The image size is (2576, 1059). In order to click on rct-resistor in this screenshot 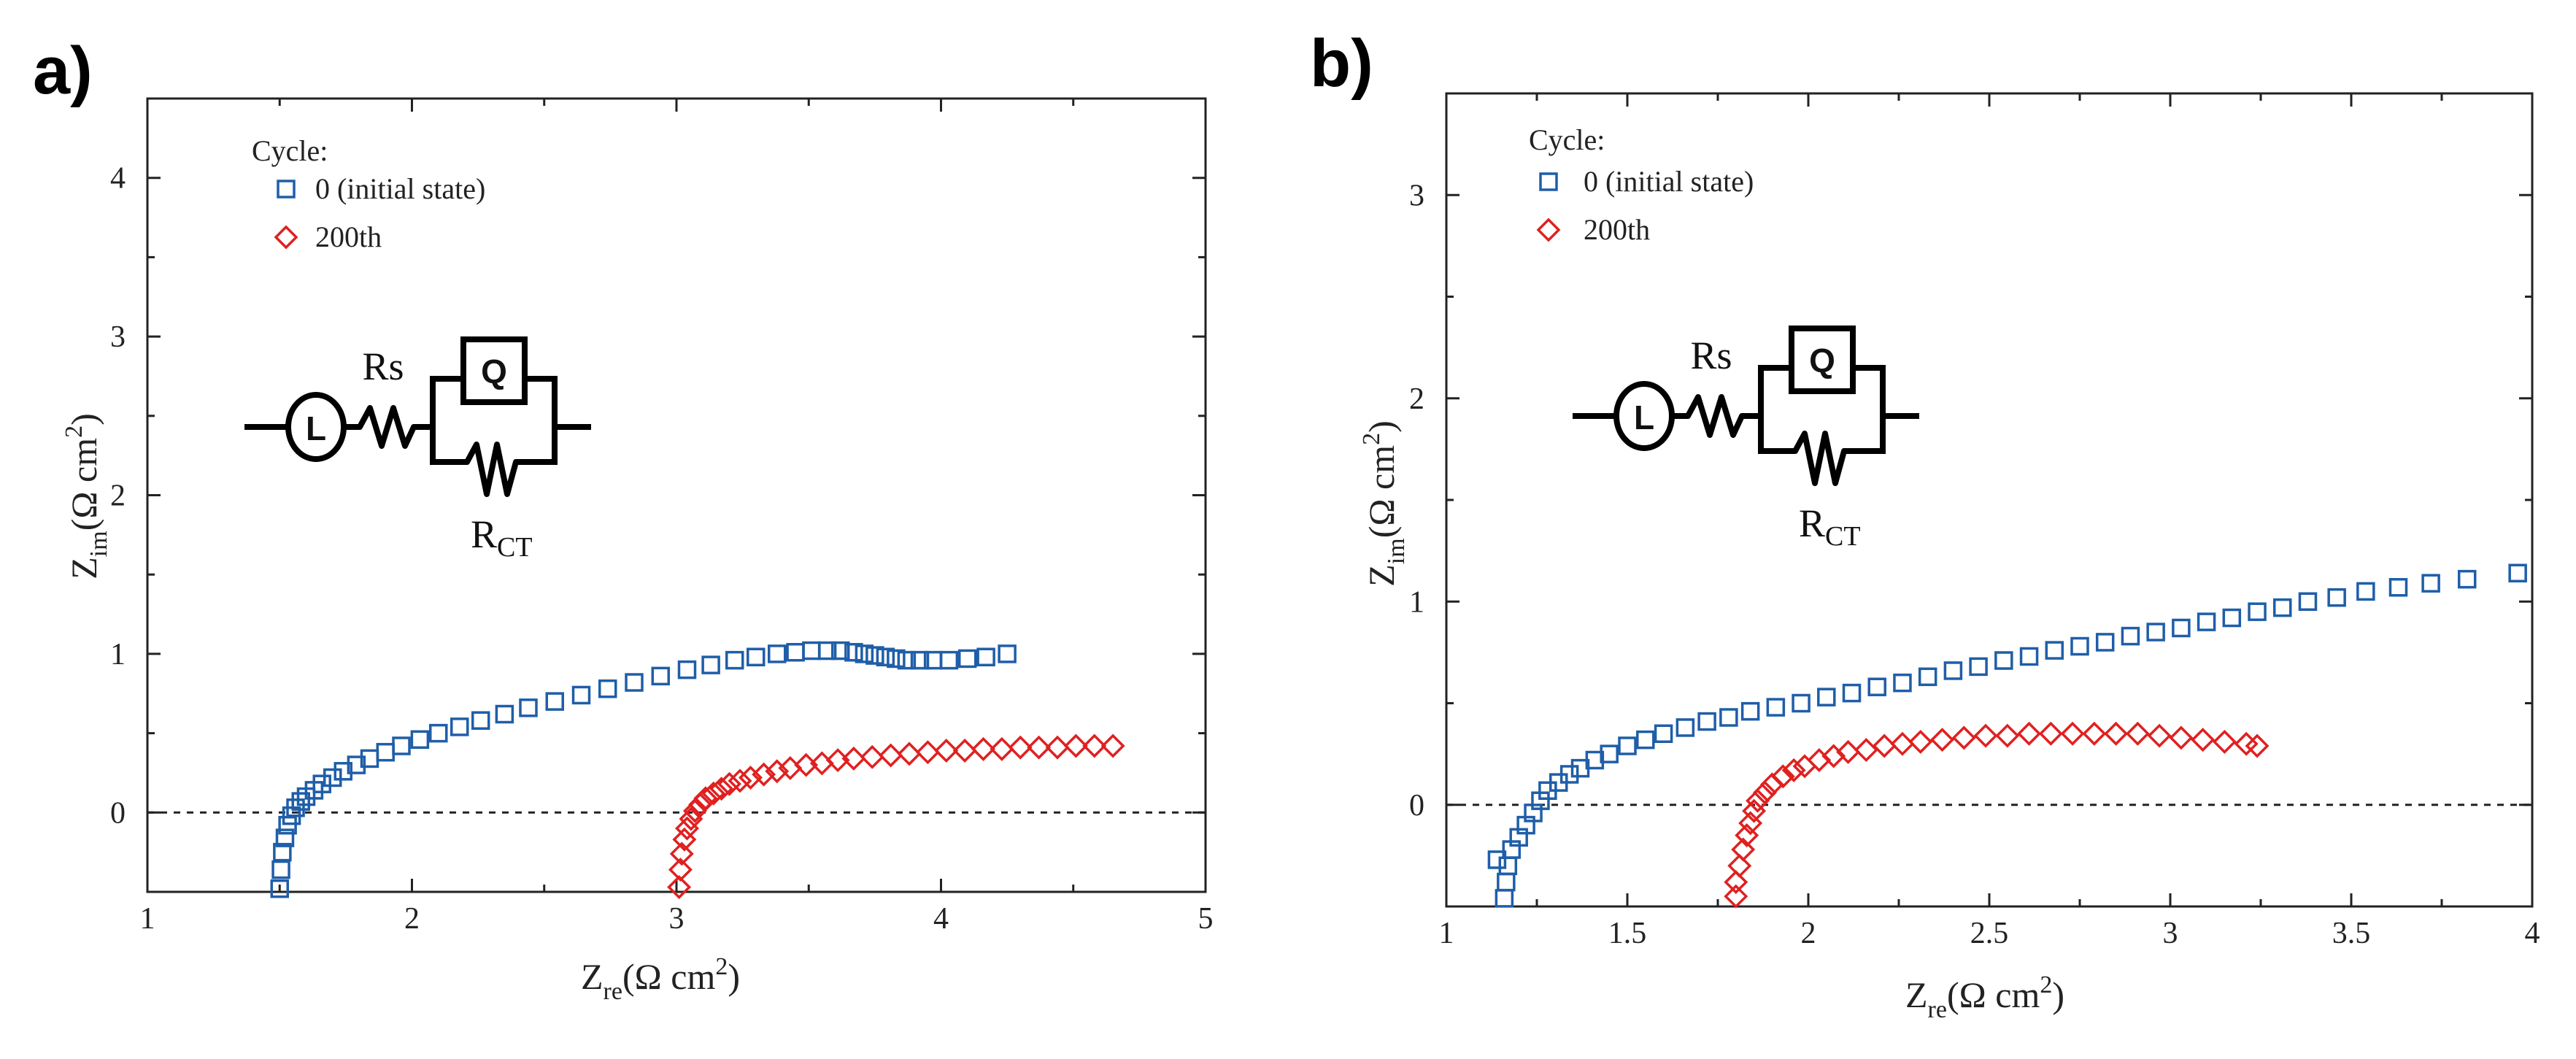, I will do `click(1821, 459)`.